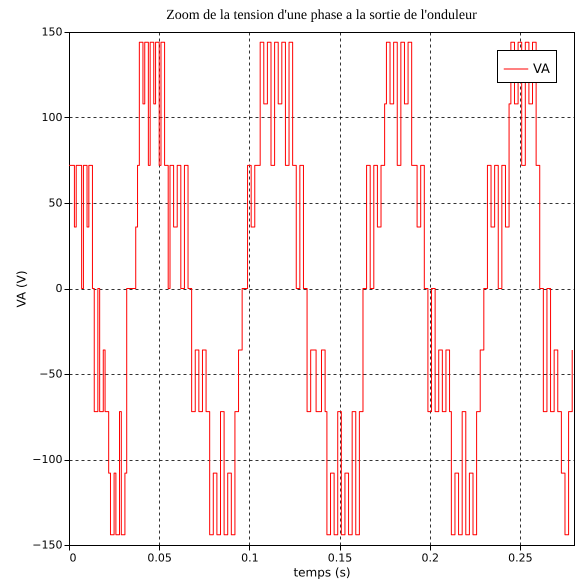 The image size is (576, 581). I want to click on y-tick-label: −150, so click(47, 545).